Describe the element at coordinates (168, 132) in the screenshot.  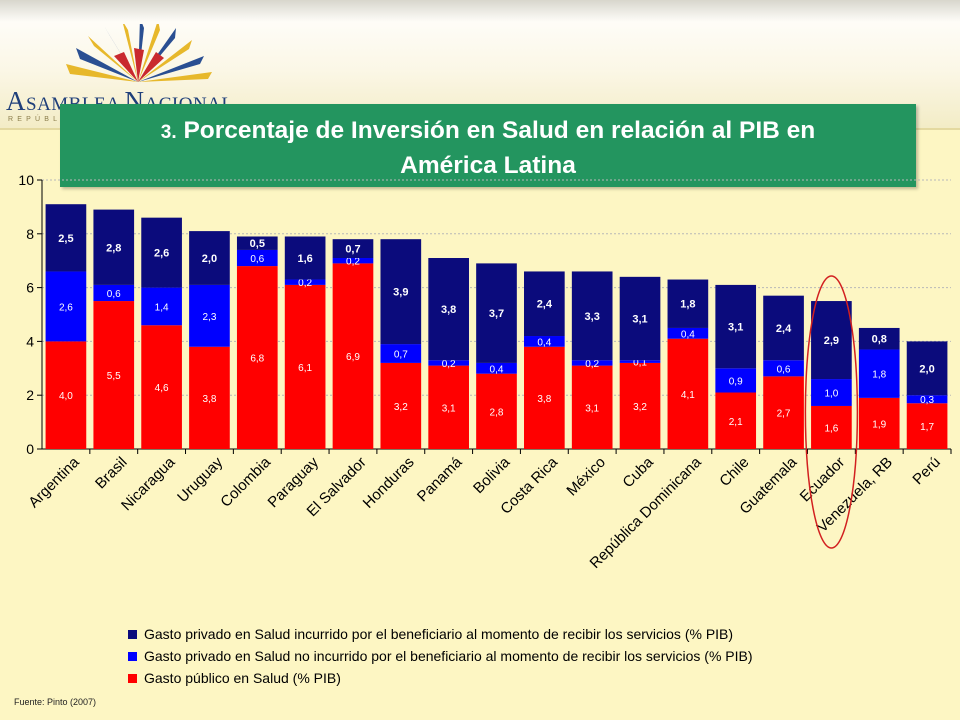
I see `slide-title-number: 3.` at that location.